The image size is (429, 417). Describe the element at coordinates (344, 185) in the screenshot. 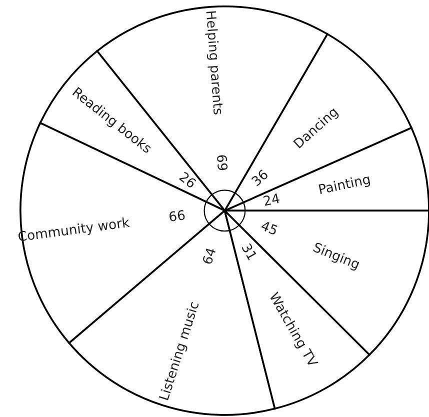

I see `slice-label: Painting` at that location.